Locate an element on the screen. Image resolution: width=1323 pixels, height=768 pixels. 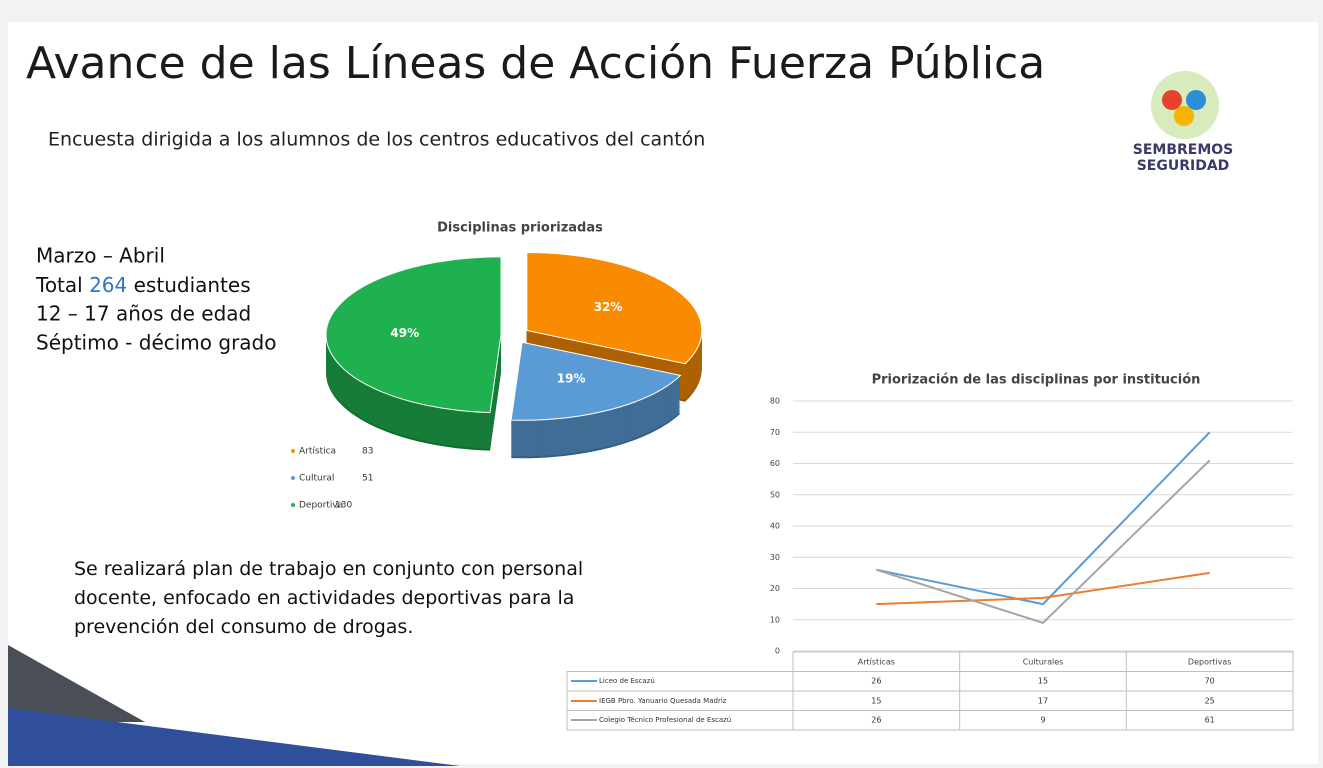
y-tick-label: 40 is located at coordinates (775, 526).